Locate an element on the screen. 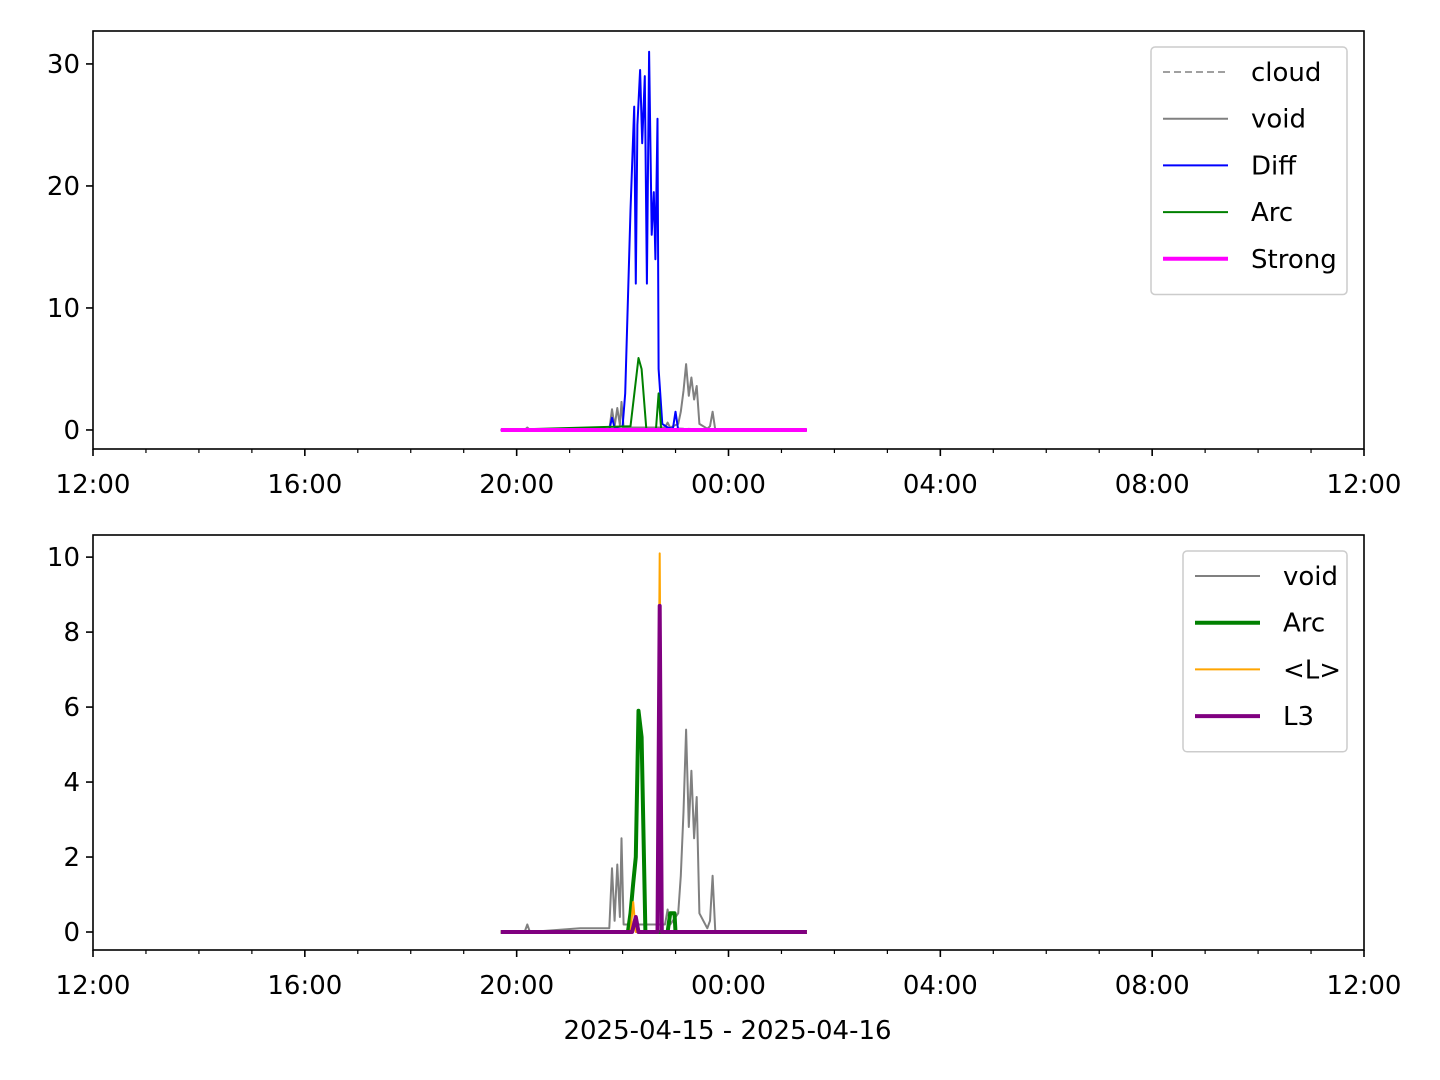  legend: cloud void Diff Arc Strong is located at coordinates (1249, 171).